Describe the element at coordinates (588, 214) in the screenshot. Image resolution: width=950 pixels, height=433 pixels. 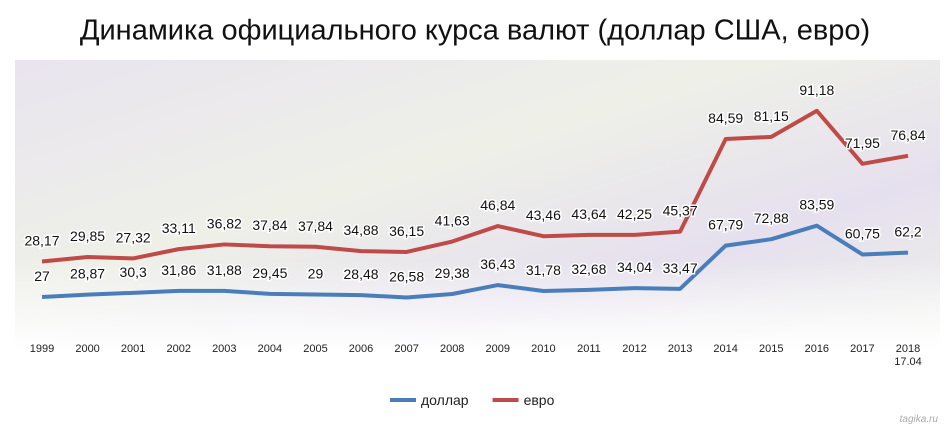
I see `data-label: 43,64` at that location.